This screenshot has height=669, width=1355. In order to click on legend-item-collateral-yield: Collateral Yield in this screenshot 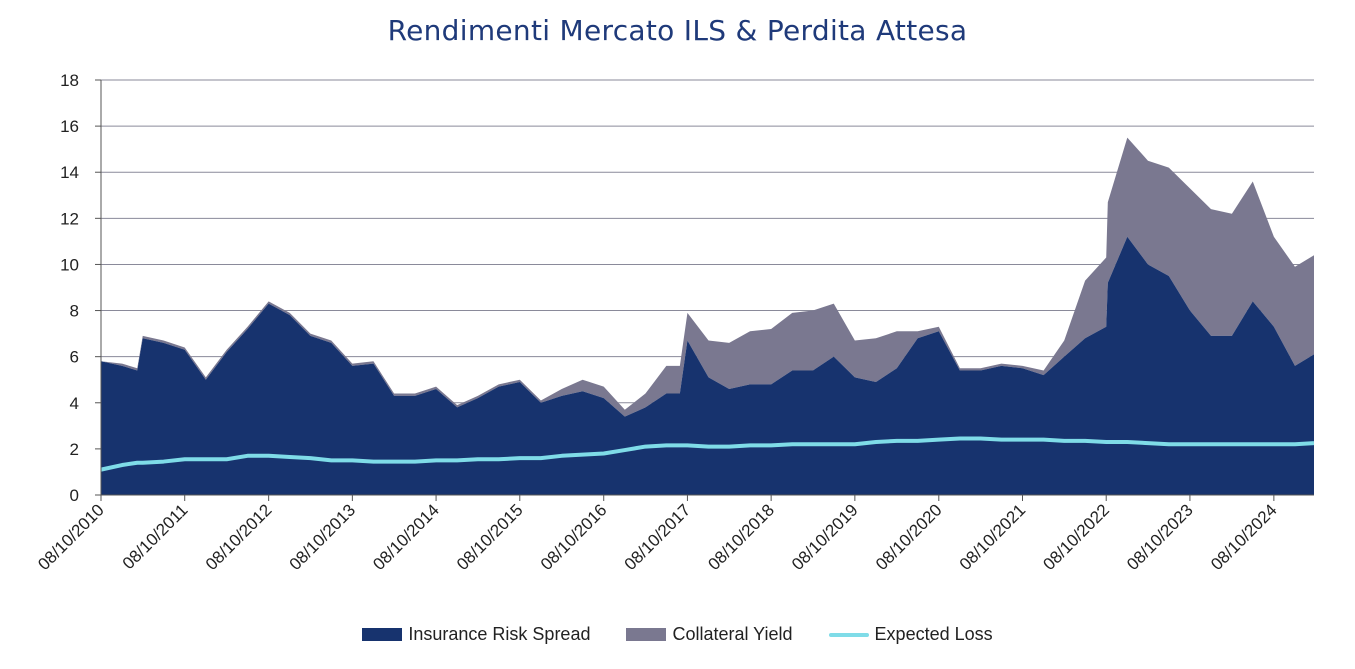, I will do `click(709, 634)`.